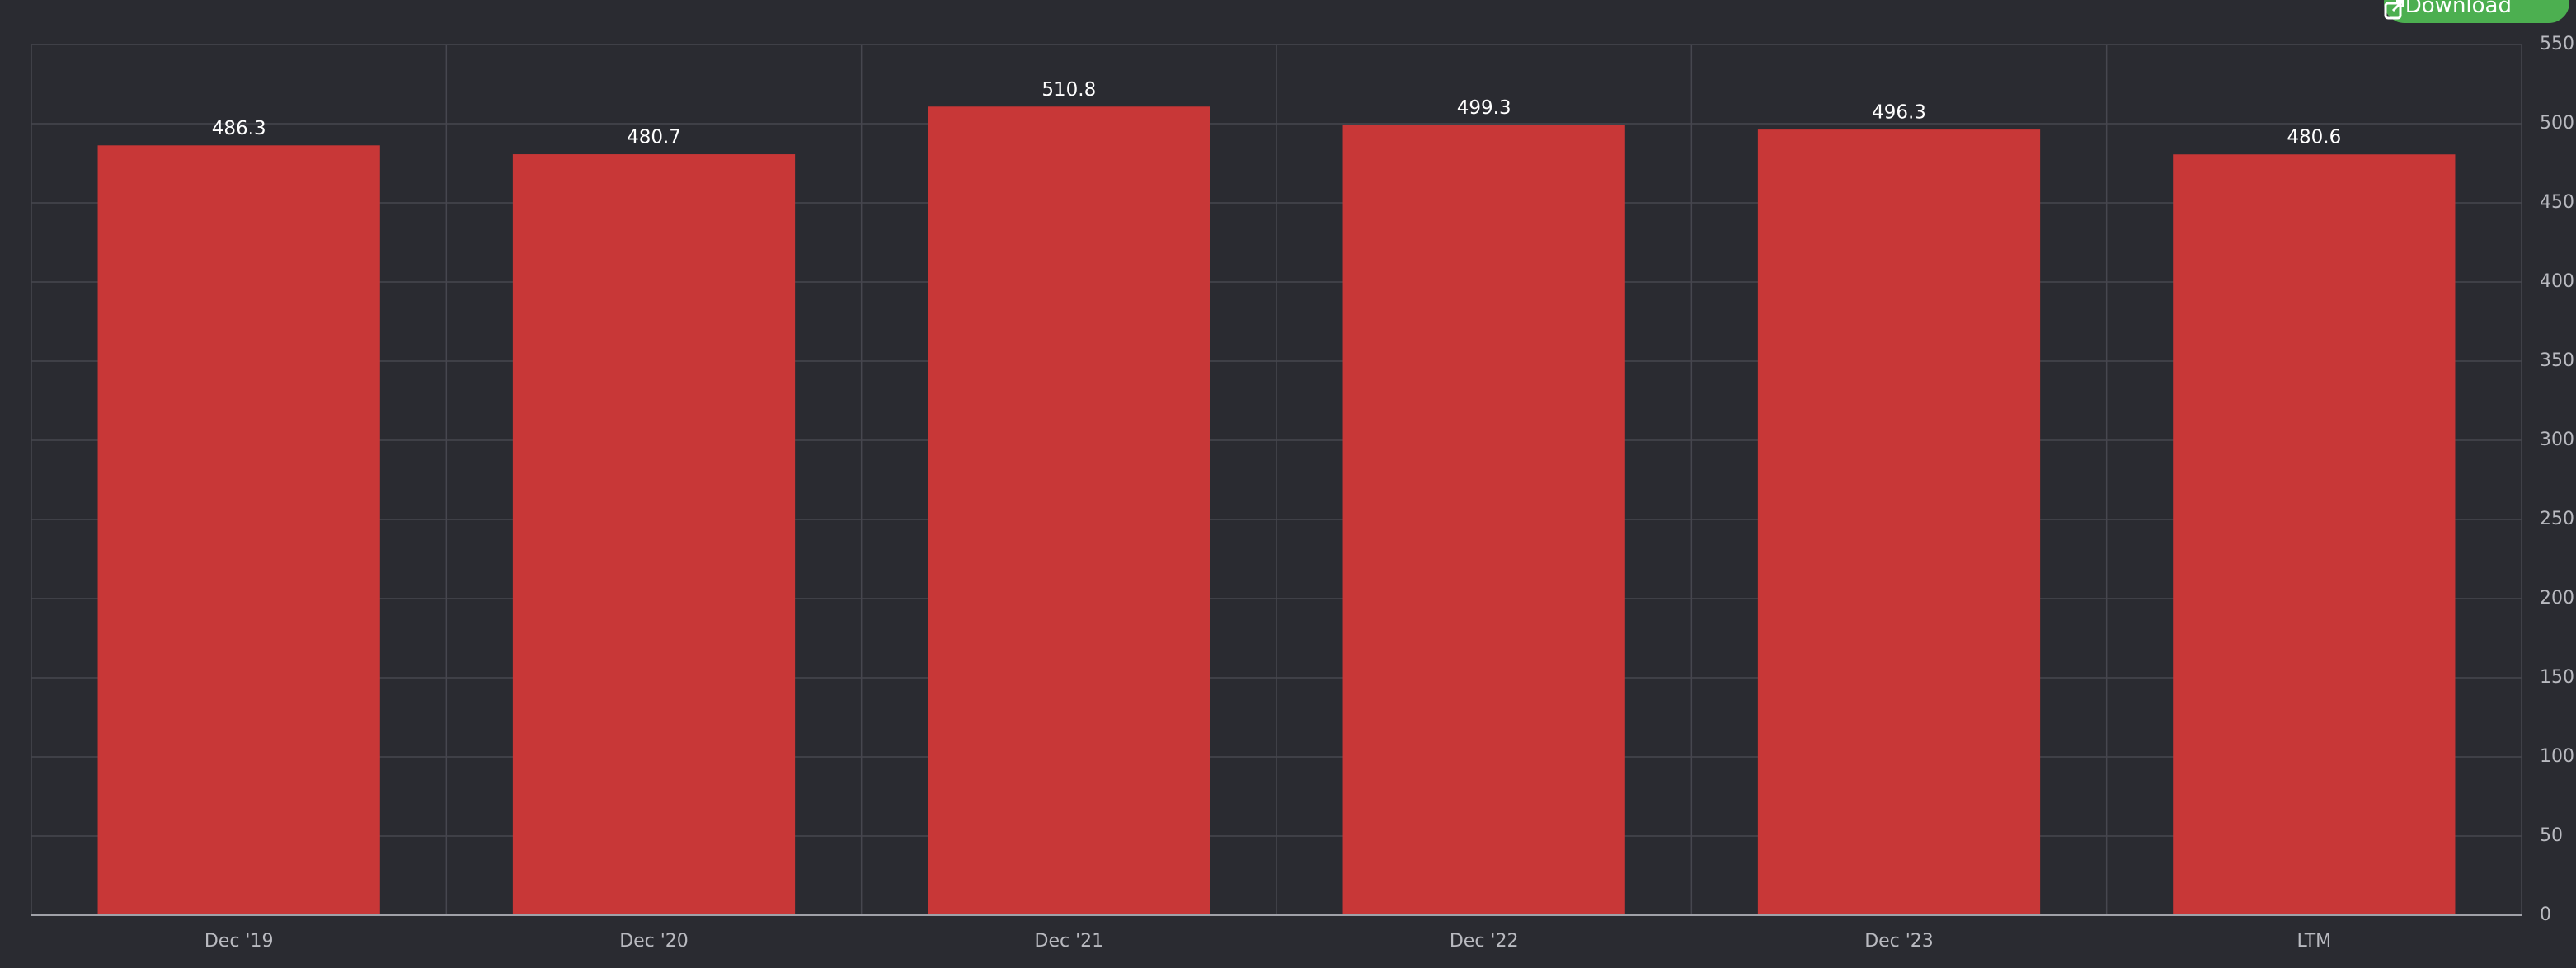 Image resolution: width=2576 pixels, height=968 pixels. I want to click on x-tick-label: LTM, so click(2314, 941).